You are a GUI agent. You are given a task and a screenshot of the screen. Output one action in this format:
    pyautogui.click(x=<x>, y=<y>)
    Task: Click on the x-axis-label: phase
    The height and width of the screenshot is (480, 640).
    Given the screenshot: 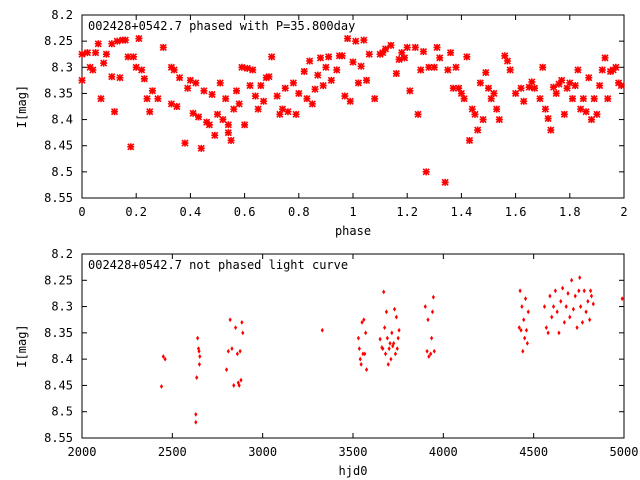 What is the action you would take?
    pyautogui.click(x=353, y=231)
    